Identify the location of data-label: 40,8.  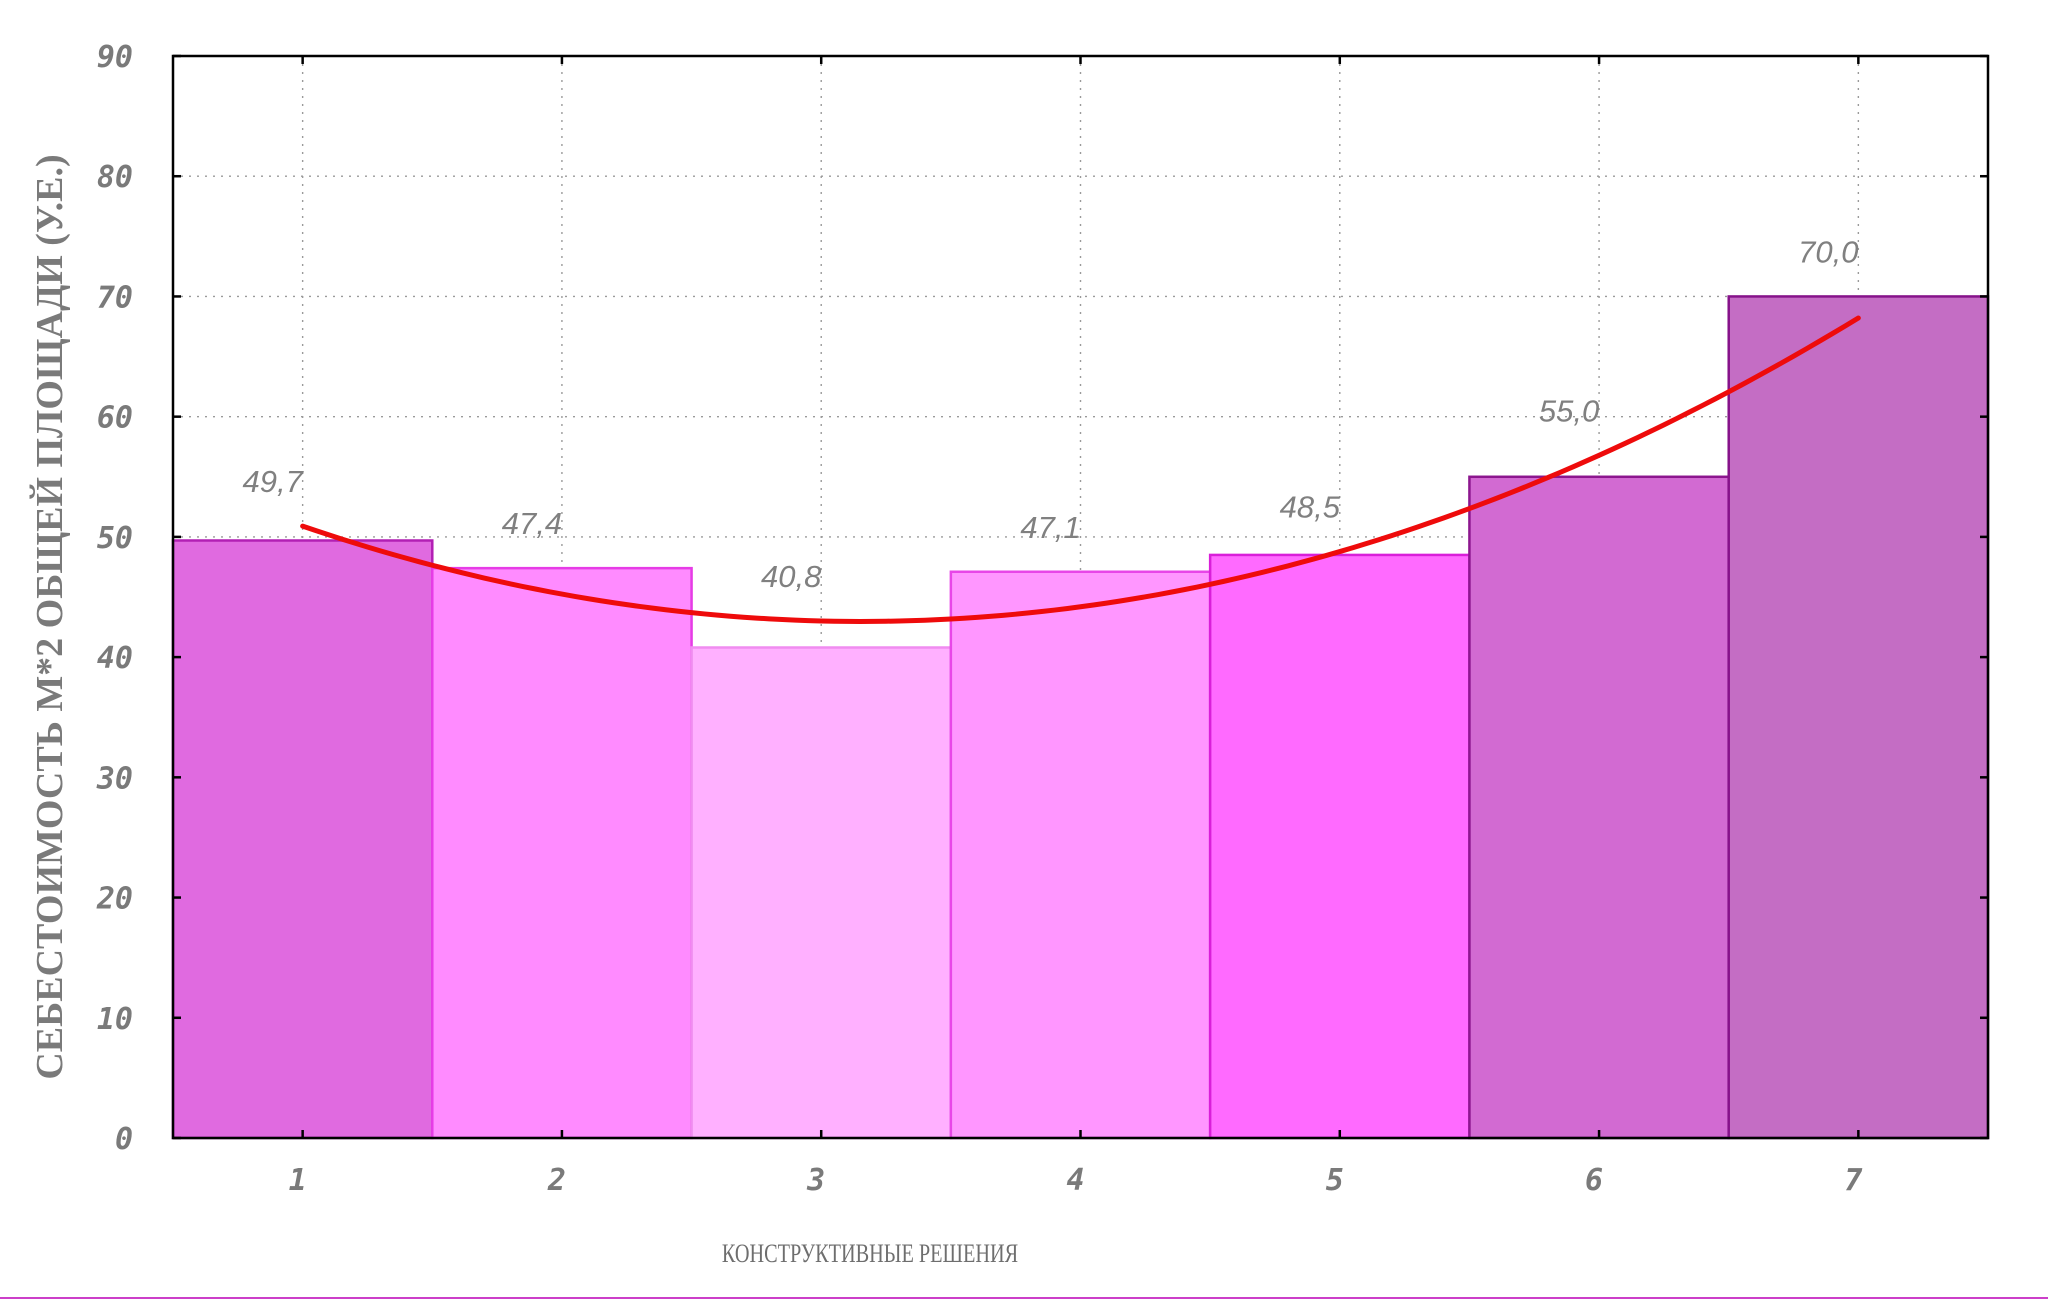
(791, 576).